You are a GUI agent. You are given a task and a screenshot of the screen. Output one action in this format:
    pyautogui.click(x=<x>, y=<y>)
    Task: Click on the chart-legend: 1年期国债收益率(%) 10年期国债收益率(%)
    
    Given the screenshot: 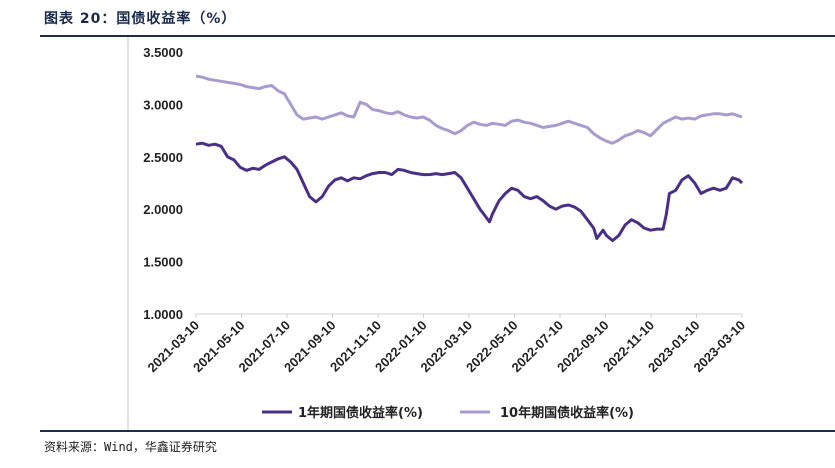 What is the action you would take?
    pyautogui.click(x=448, y=413)
    